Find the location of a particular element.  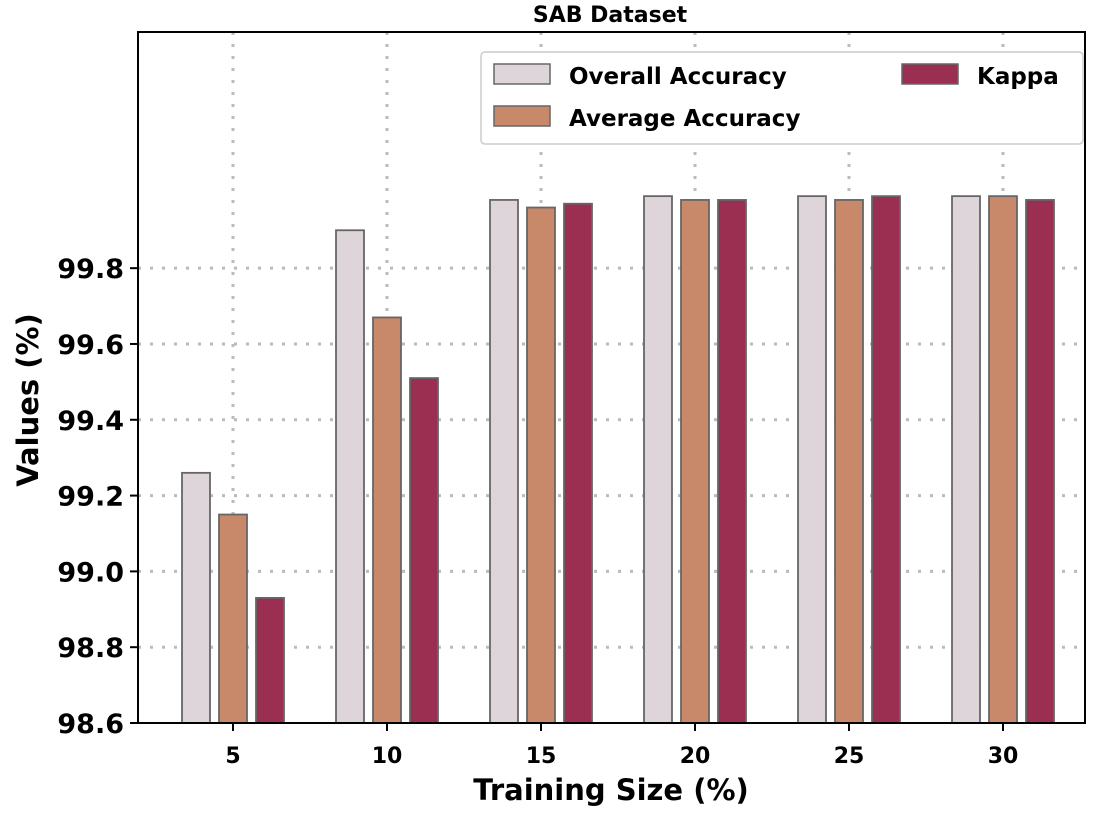

legend-swatch-kappa is located at coordinates (930, 74).